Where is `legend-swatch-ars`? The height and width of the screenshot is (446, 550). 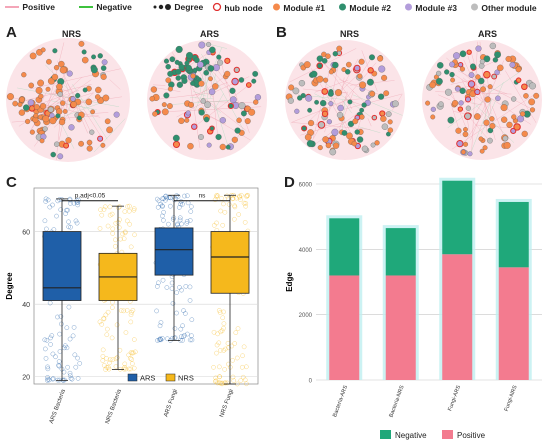
legend-swatch-ars is located at coordinates (132, 377).